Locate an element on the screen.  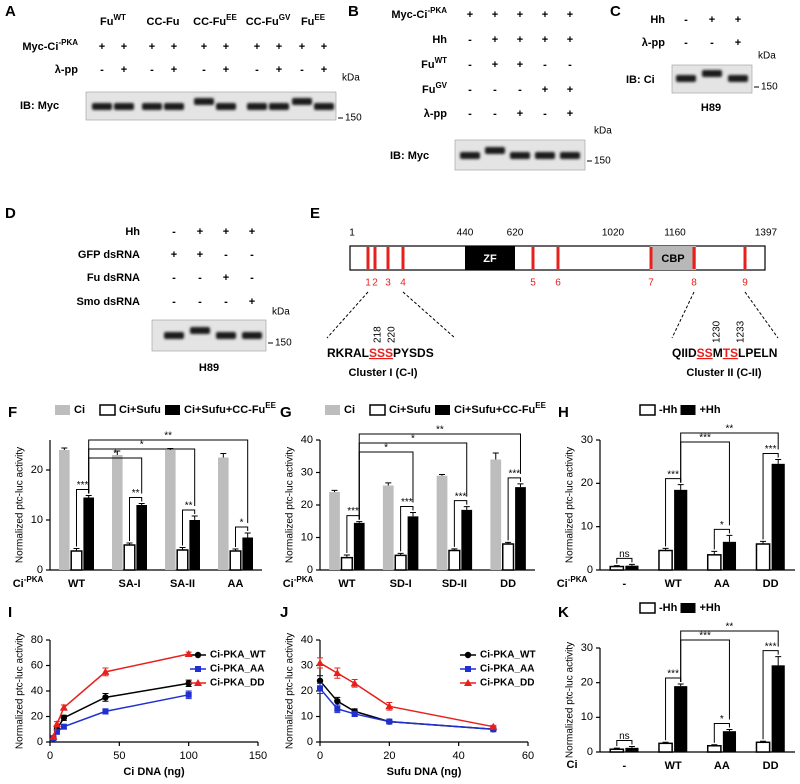
x-tick-label: 50 is located at coordinates (119, 756).